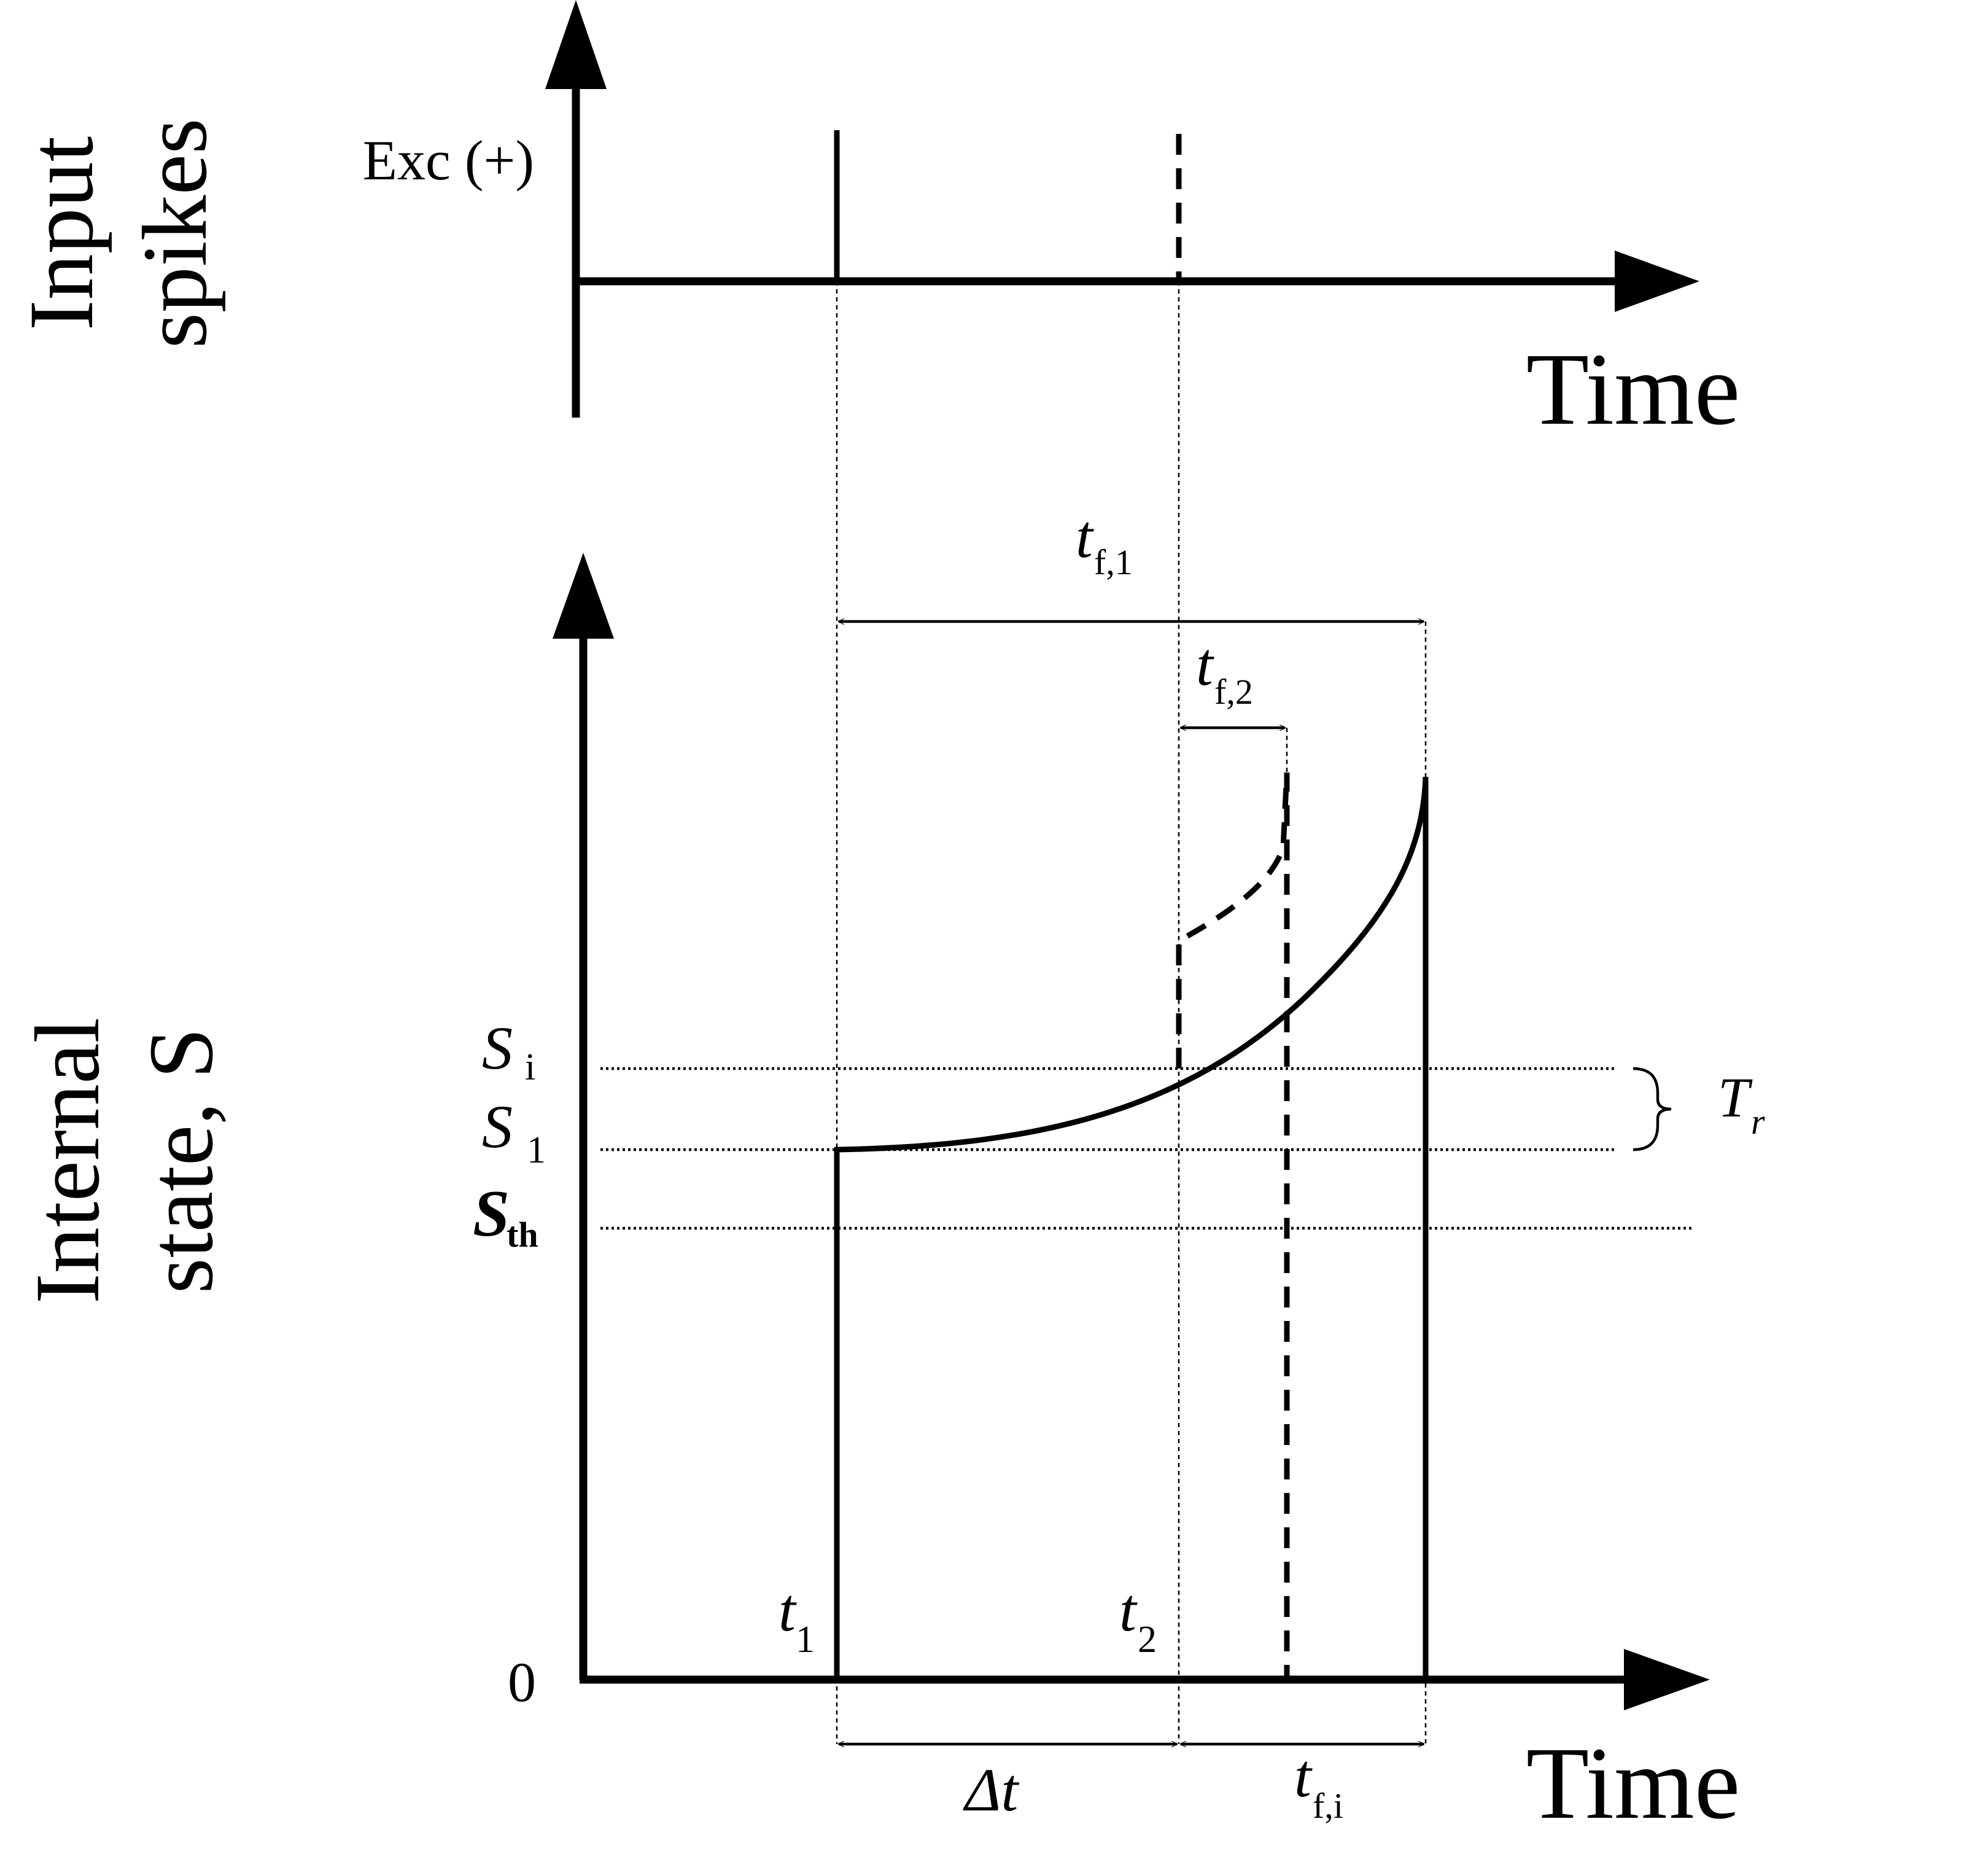 This screenshot has height=1870, width=1988. I want to click on t-r-brace, so click(1652, 1109).